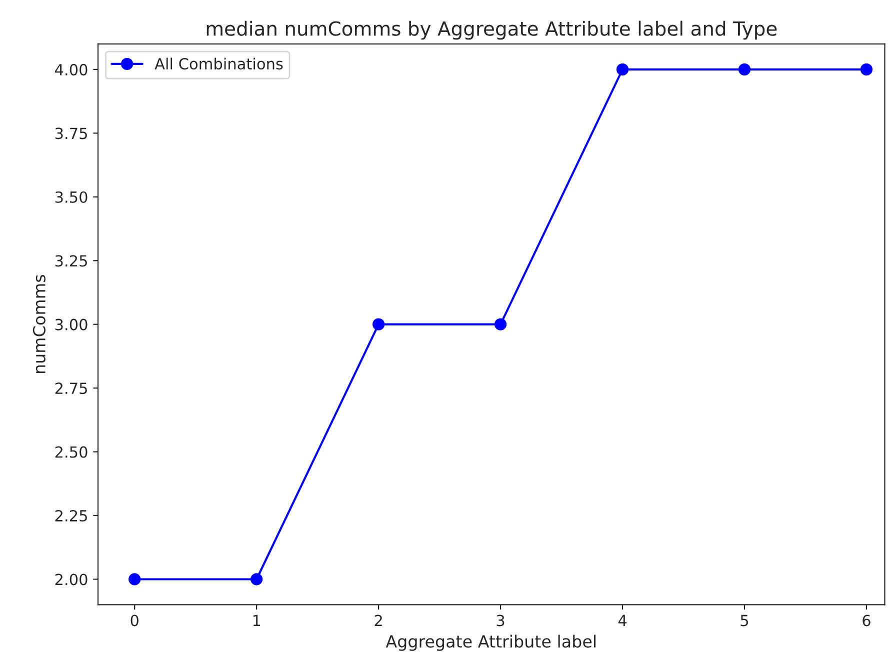  Describe the element at coordinates (71, 70) in the screenshot. I see `y-tick-label: 4.00` at that location.